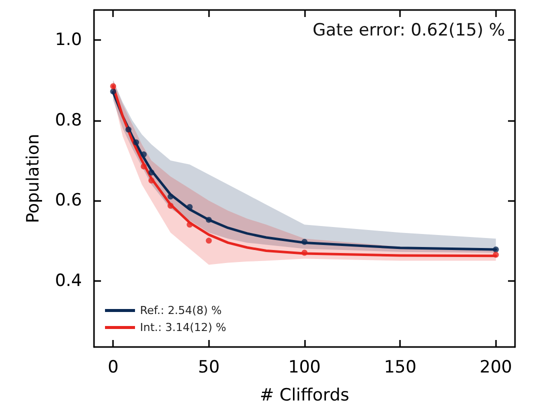  I want to click on x-tick-label: 200, so click(496, 368).